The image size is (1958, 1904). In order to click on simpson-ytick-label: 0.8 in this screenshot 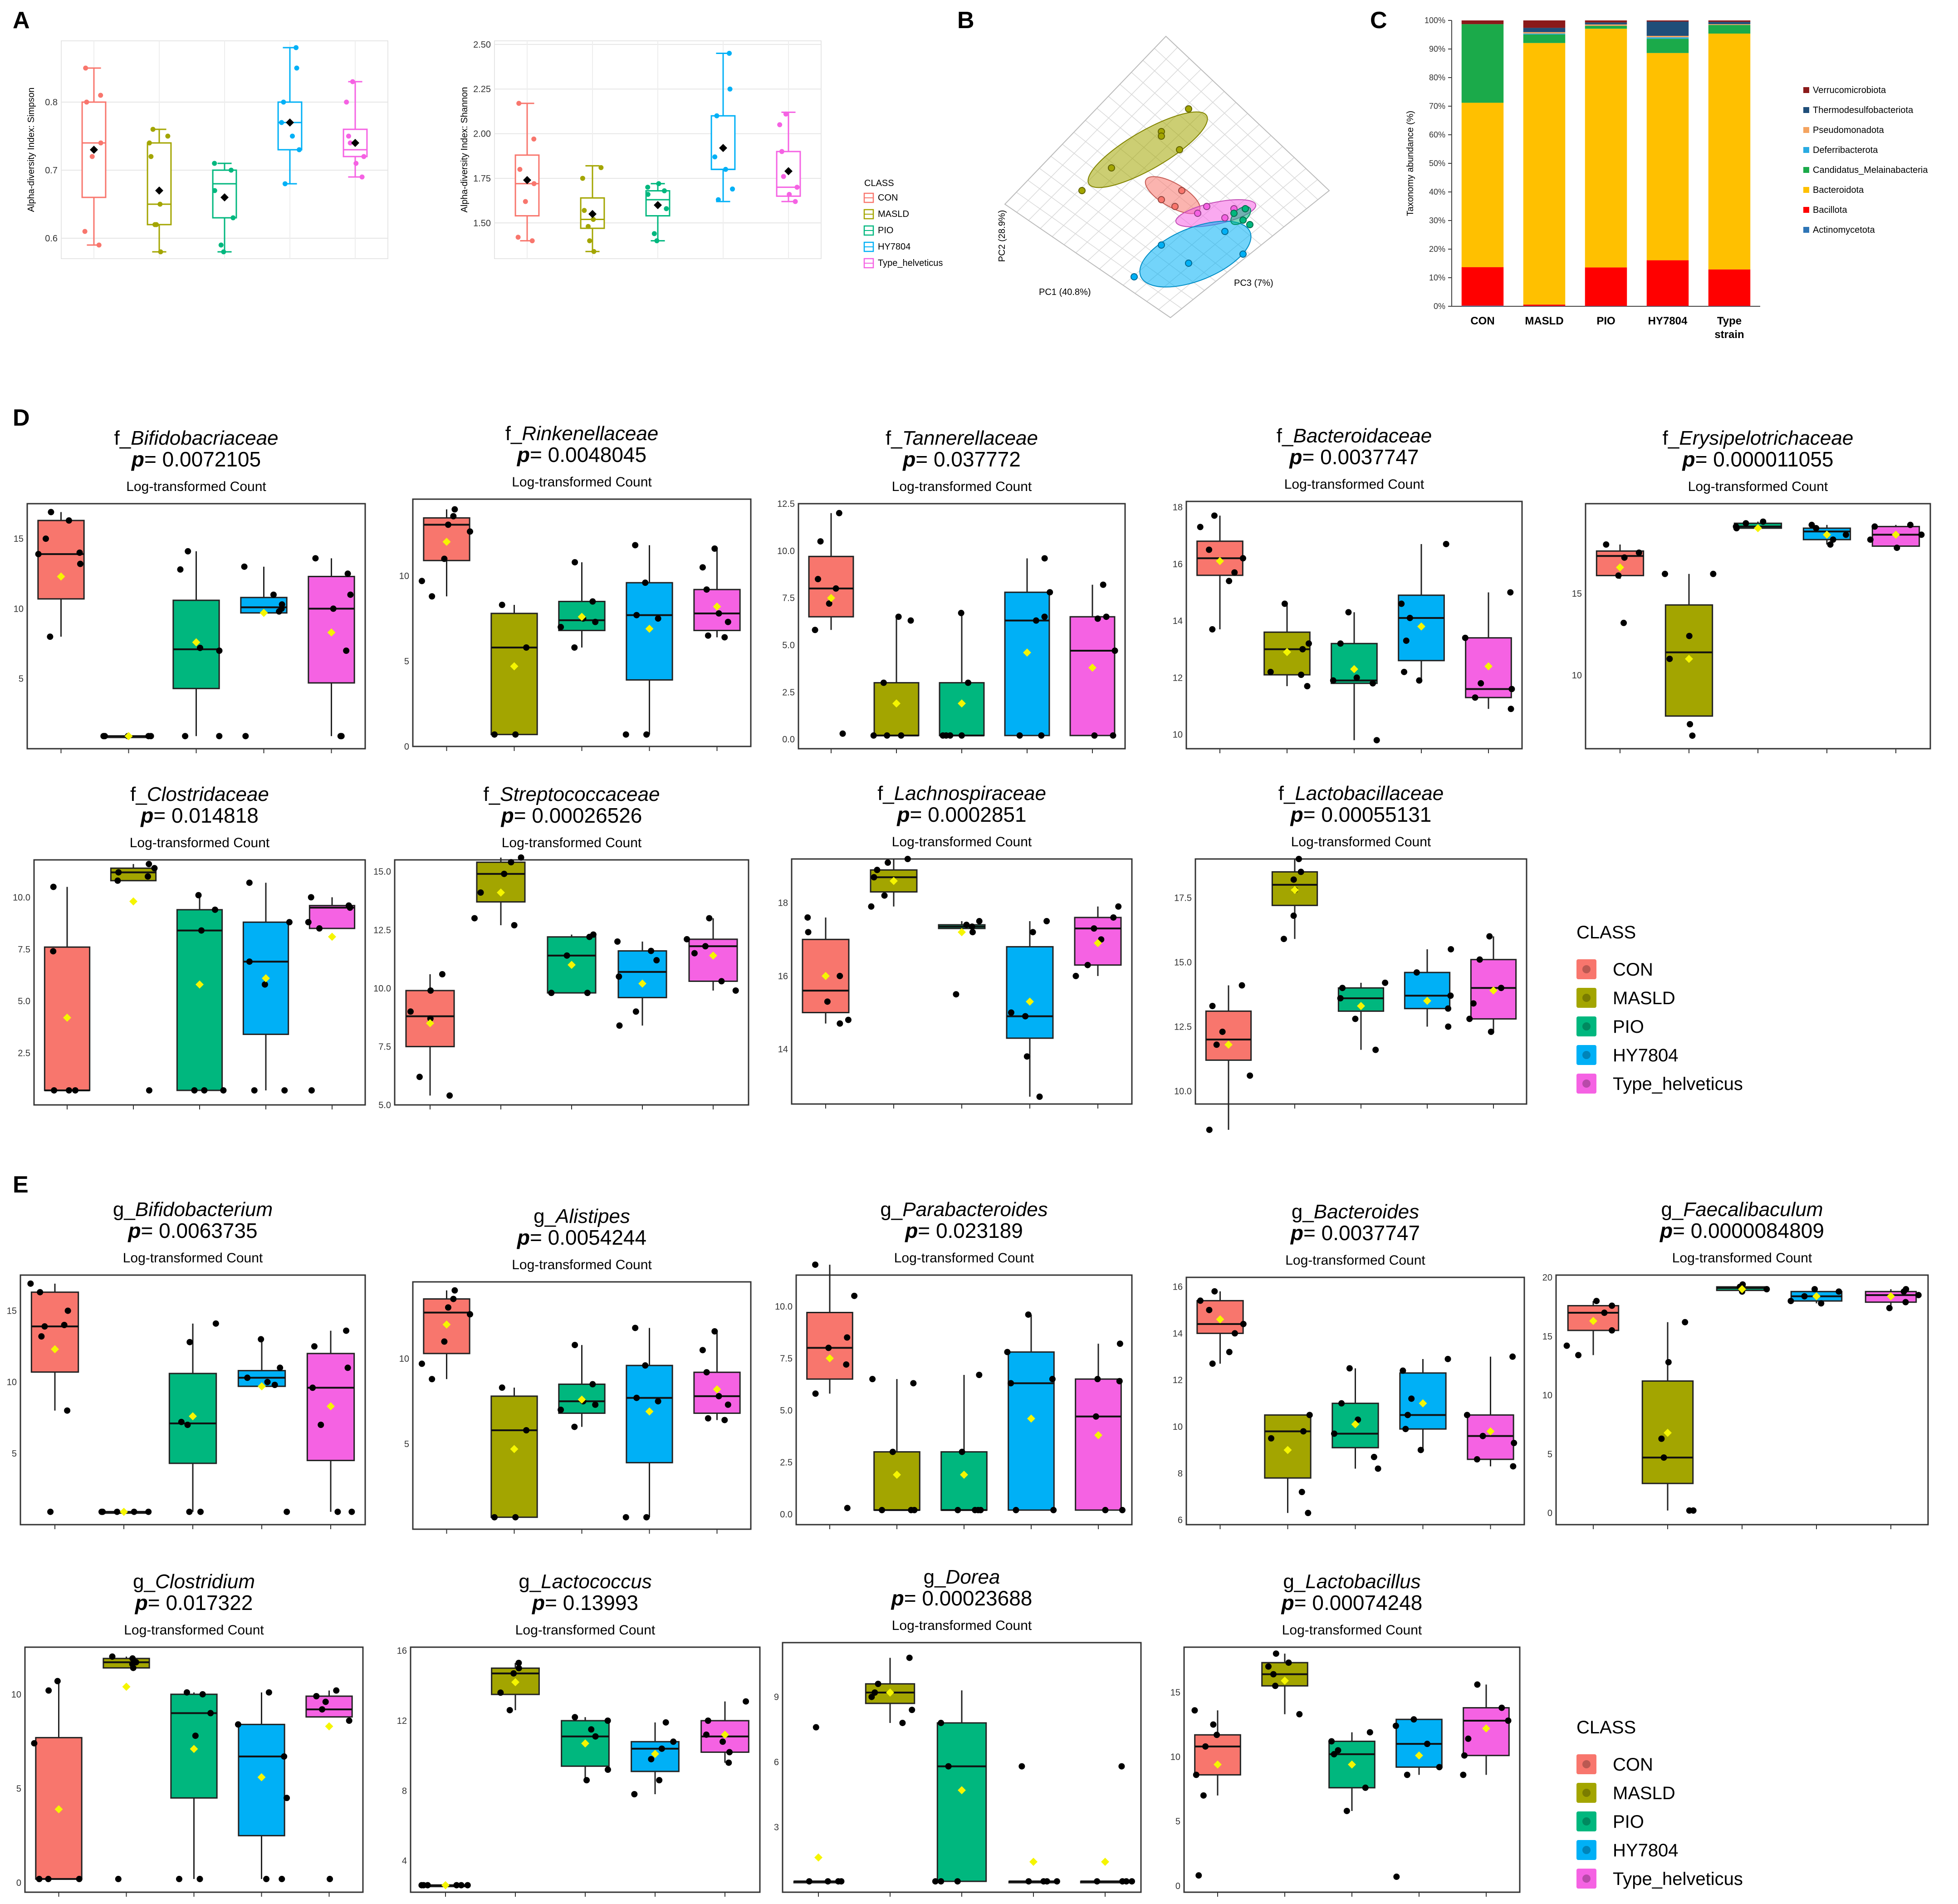, I will do `click(51, 103)`.